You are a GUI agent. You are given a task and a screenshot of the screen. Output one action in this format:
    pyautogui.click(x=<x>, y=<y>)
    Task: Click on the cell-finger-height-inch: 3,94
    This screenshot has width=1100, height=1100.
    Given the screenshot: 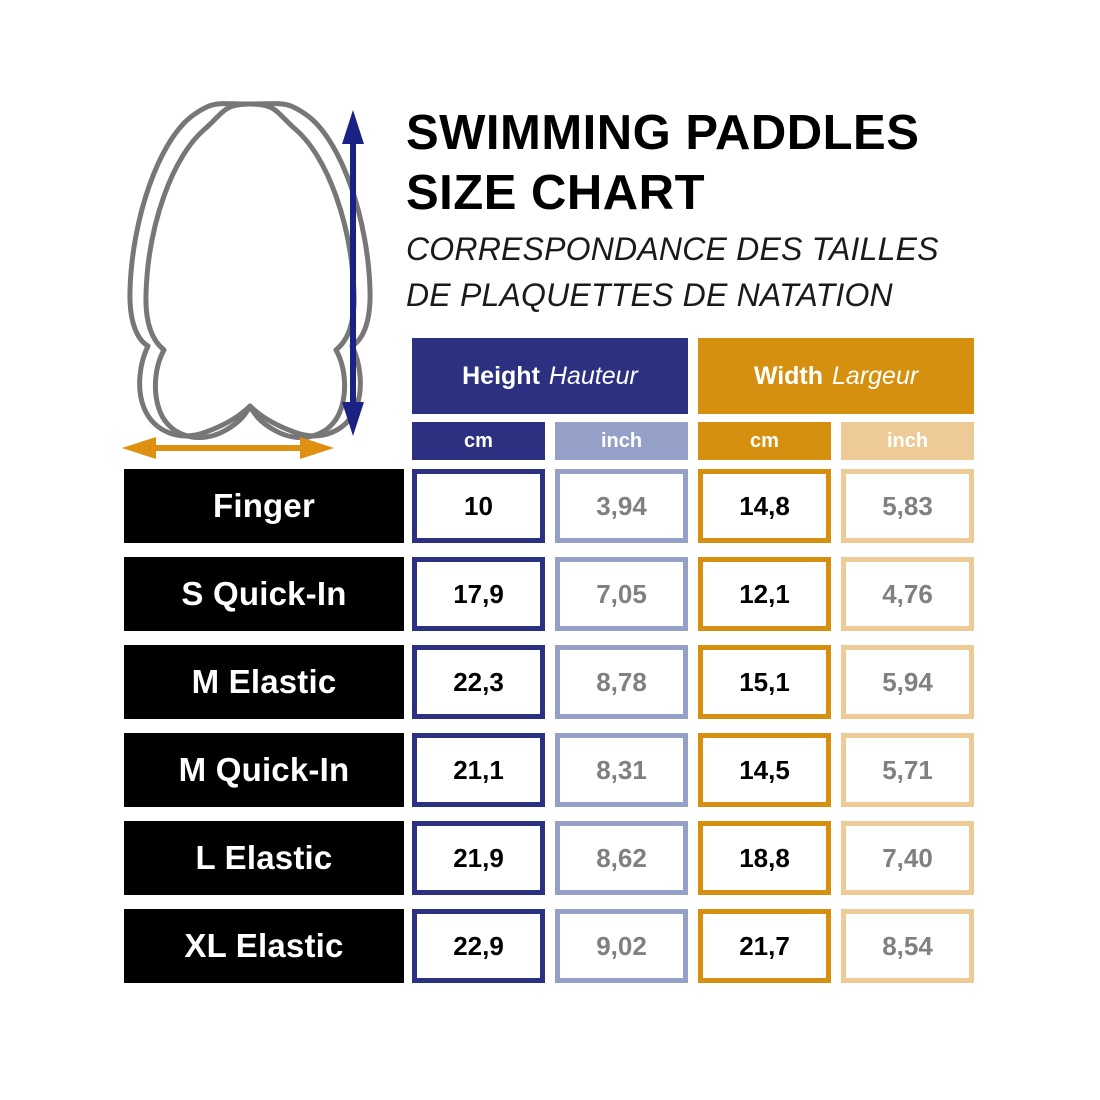 What is the action you would take?
    pyautogui.click(x=621, y=506)
    